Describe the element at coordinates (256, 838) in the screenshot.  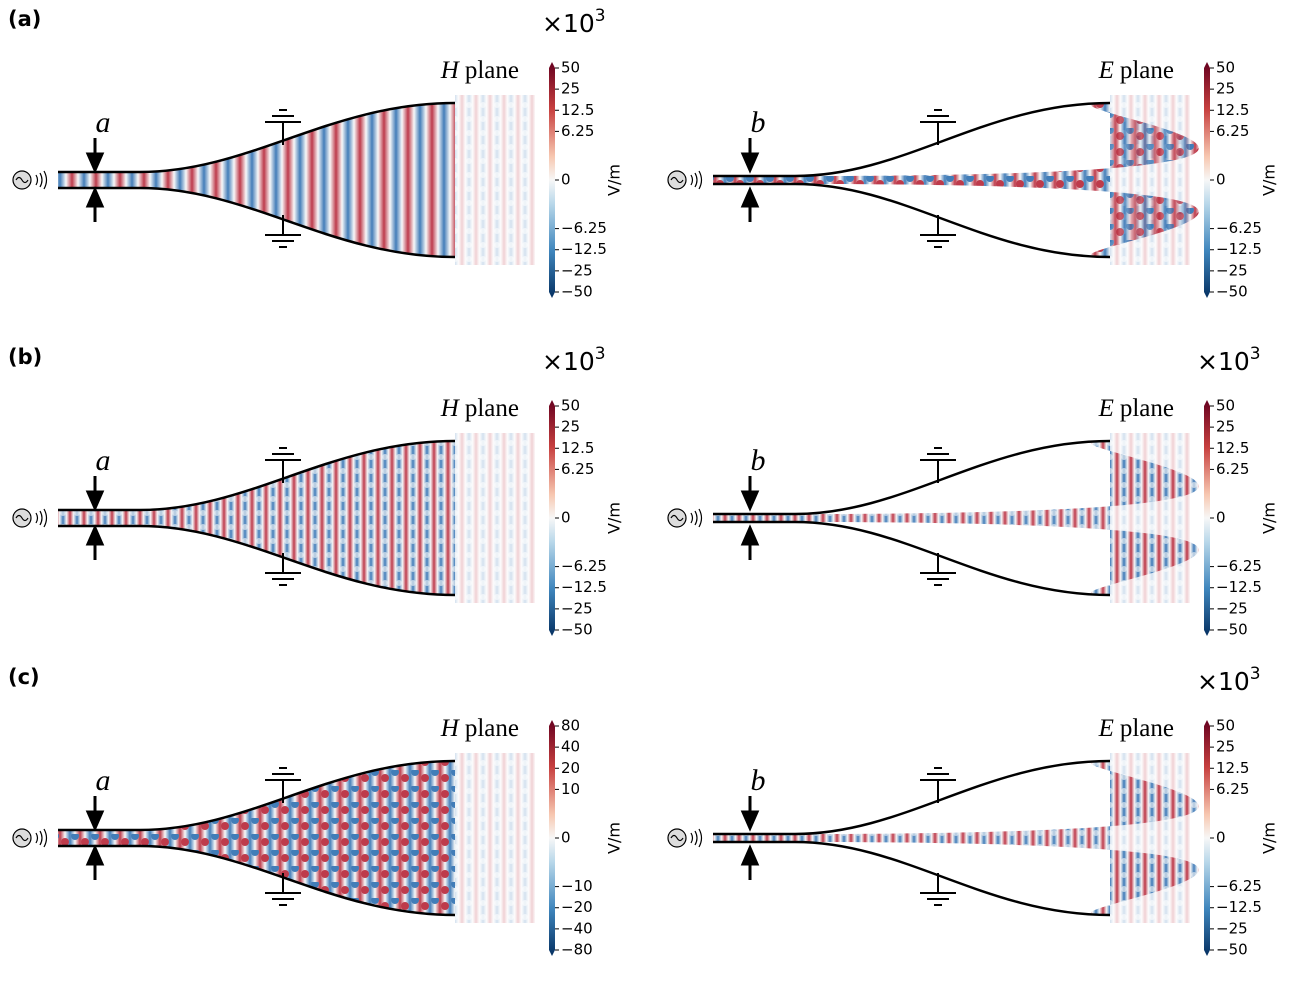
I see `field-map` at that location.